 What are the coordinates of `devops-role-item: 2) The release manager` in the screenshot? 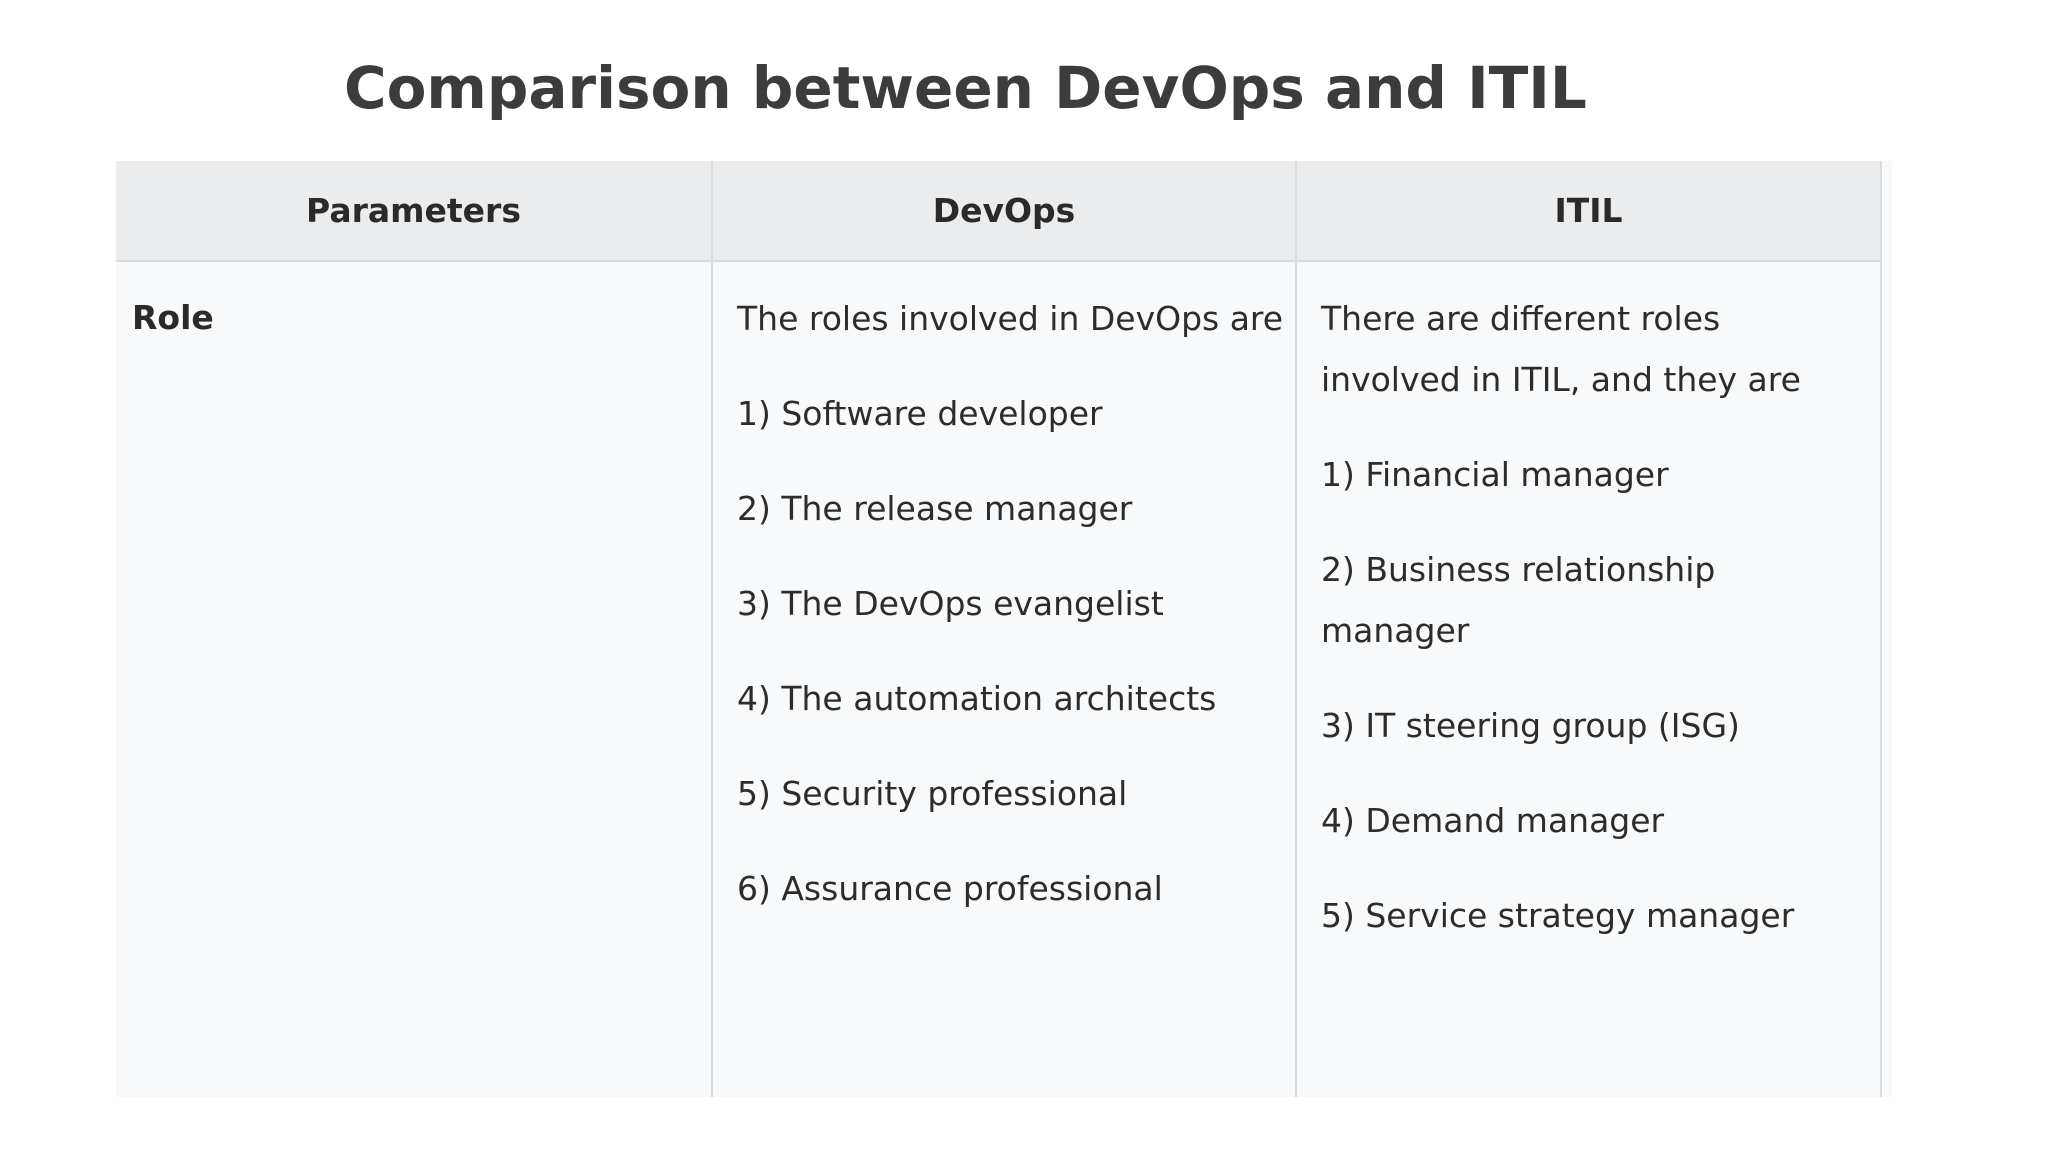 It's located at (935, 508).